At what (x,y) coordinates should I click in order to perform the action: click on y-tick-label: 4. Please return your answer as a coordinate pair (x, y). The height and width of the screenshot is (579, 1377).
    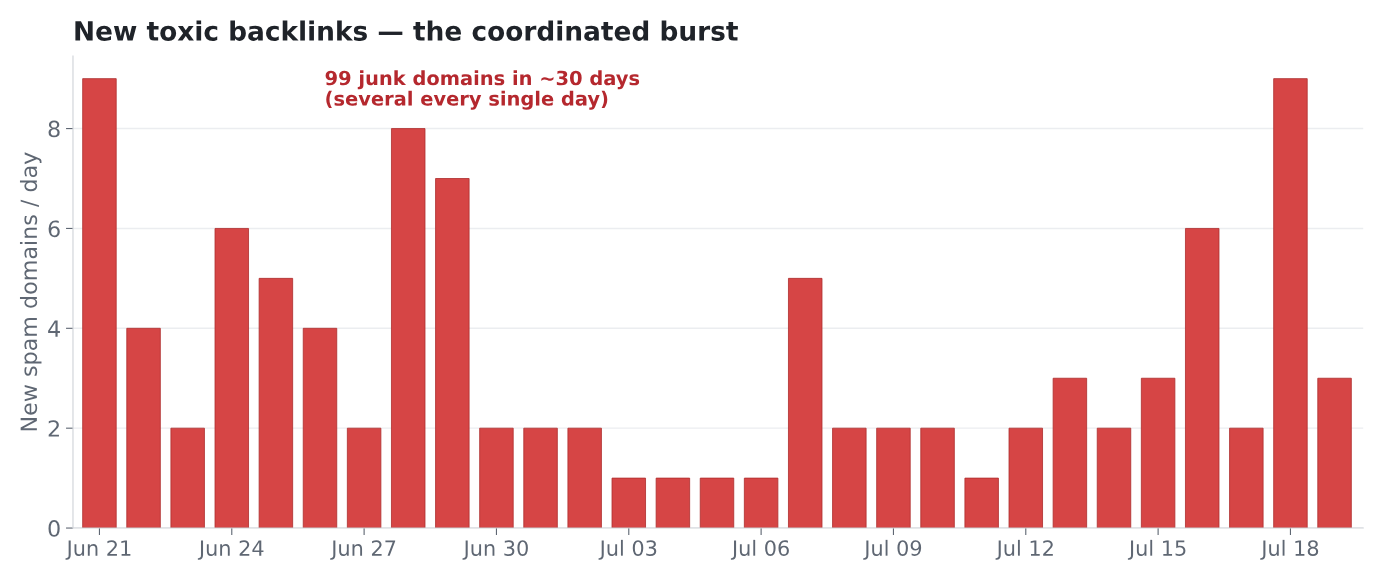
    Looking at the image, I should click on (54, 328).